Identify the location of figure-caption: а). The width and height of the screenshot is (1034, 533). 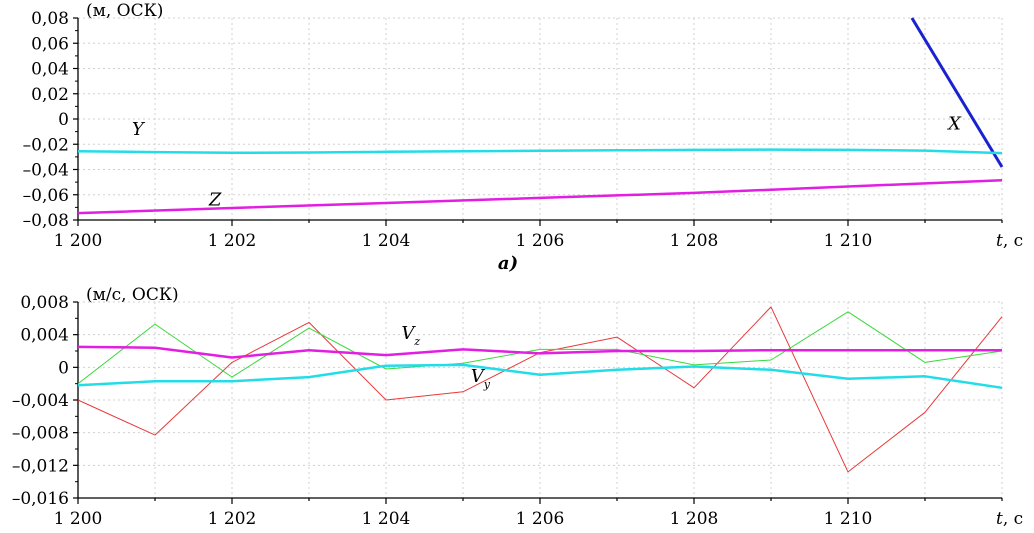
(508, 263).